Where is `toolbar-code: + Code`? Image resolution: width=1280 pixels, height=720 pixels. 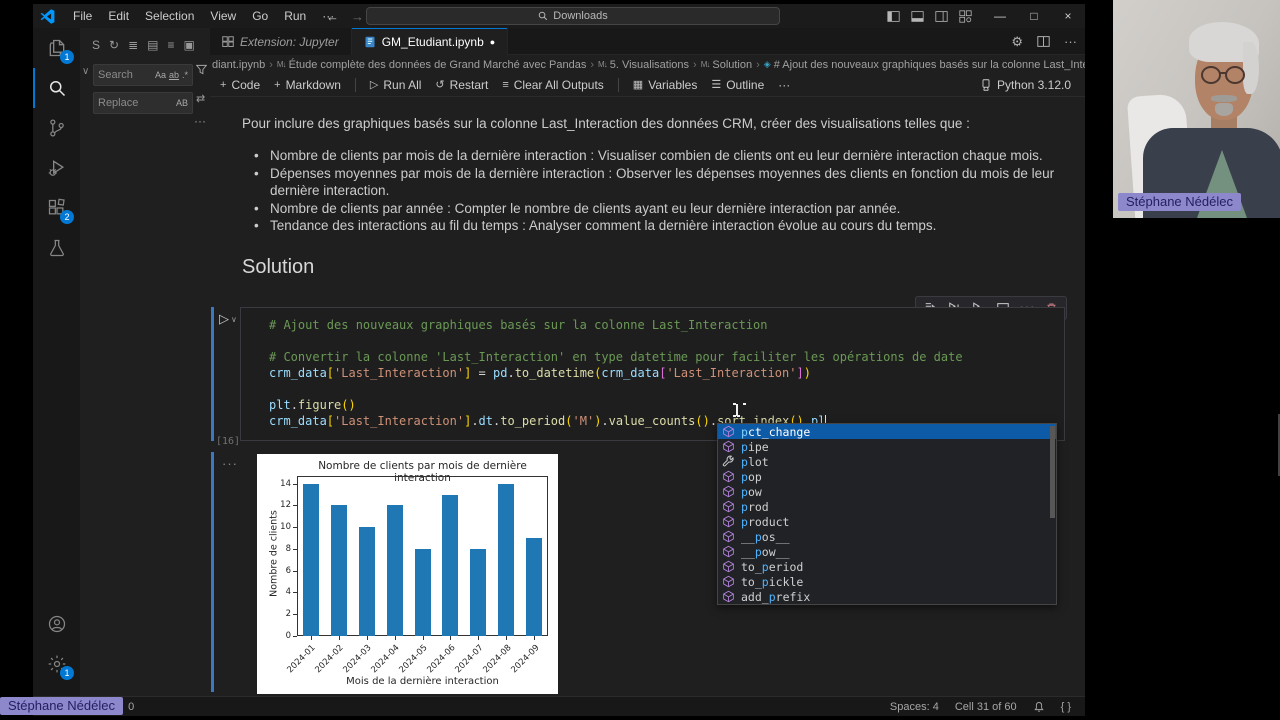 toolbar-code: + Code is located at coordinates (240, 84).